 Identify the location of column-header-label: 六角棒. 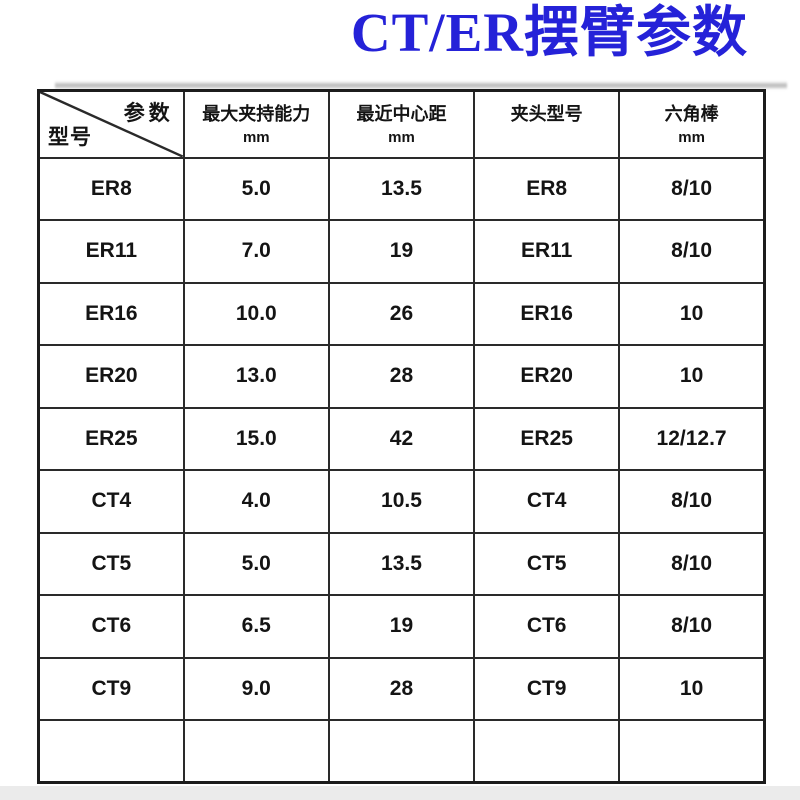
(691, 113).